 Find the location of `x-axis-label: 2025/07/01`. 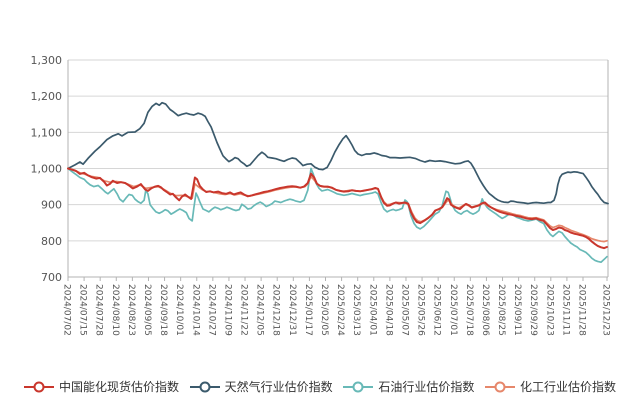

x-axis-label: 2025/07/01 is located at coordinates (453, 310).